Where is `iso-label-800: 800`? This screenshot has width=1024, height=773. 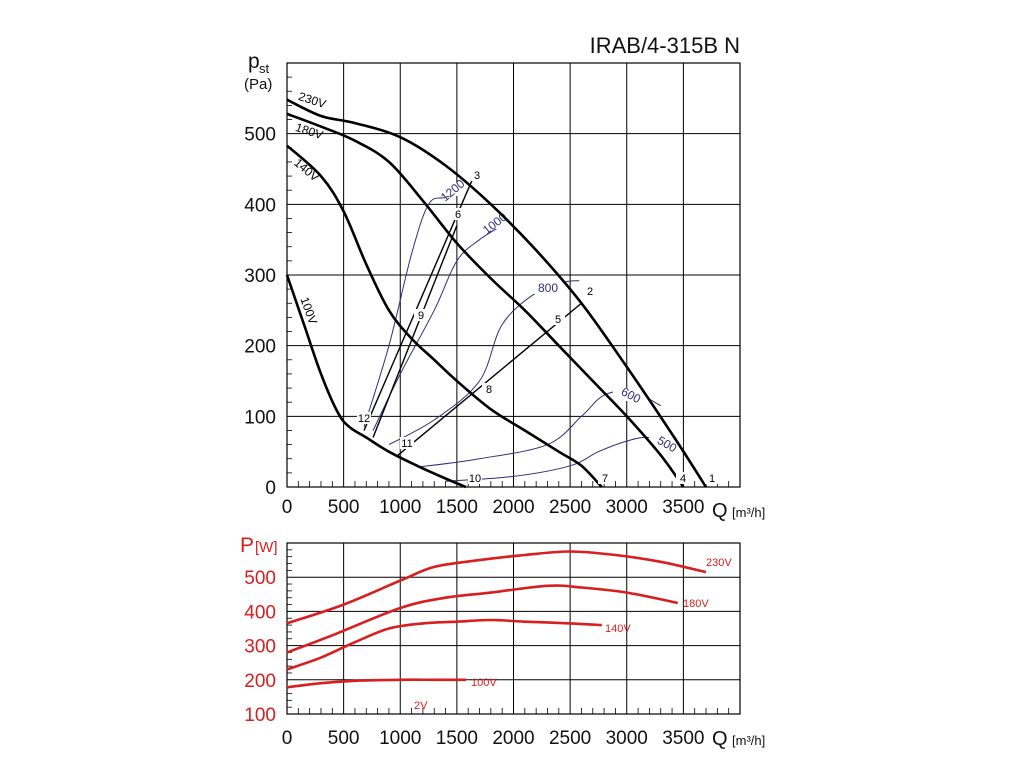 iso-label-800: 800 is located at coordinates (548, 288).